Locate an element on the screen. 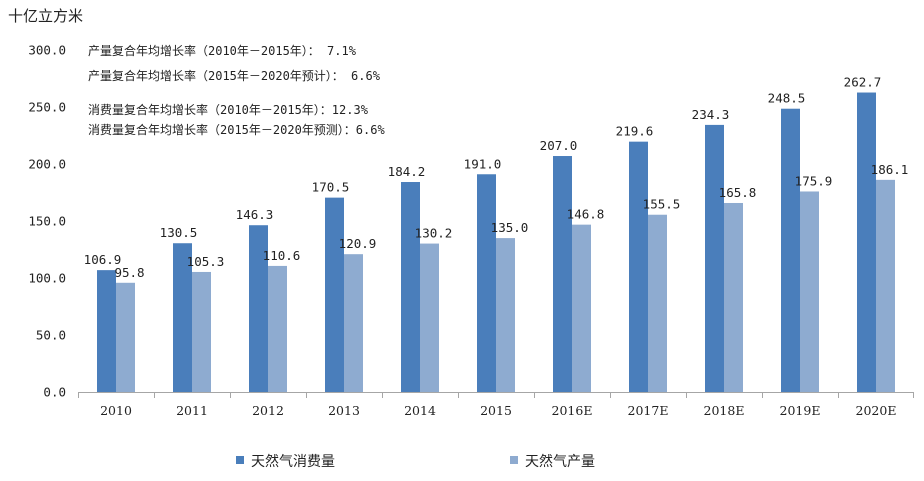  legend-swatch-consumption is located at coordinates (240, 460).